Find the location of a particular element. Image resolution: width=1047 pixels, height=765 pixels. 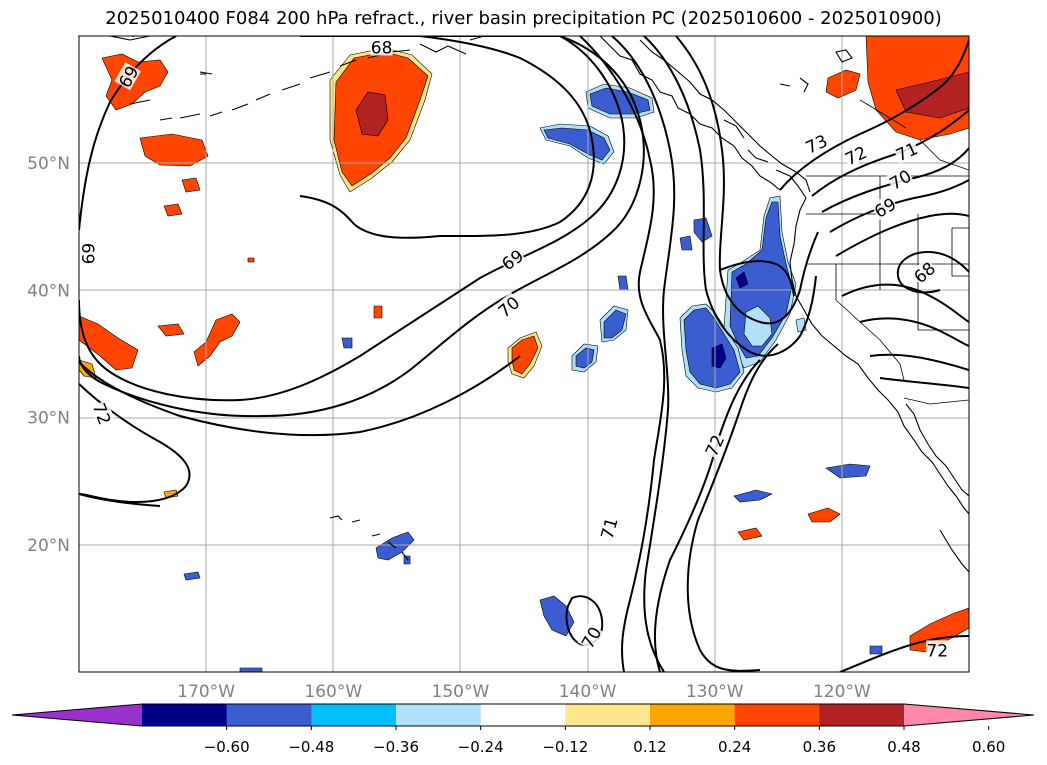

colorbar-tick-label: 0.12 is located at coordinates (649, 747).